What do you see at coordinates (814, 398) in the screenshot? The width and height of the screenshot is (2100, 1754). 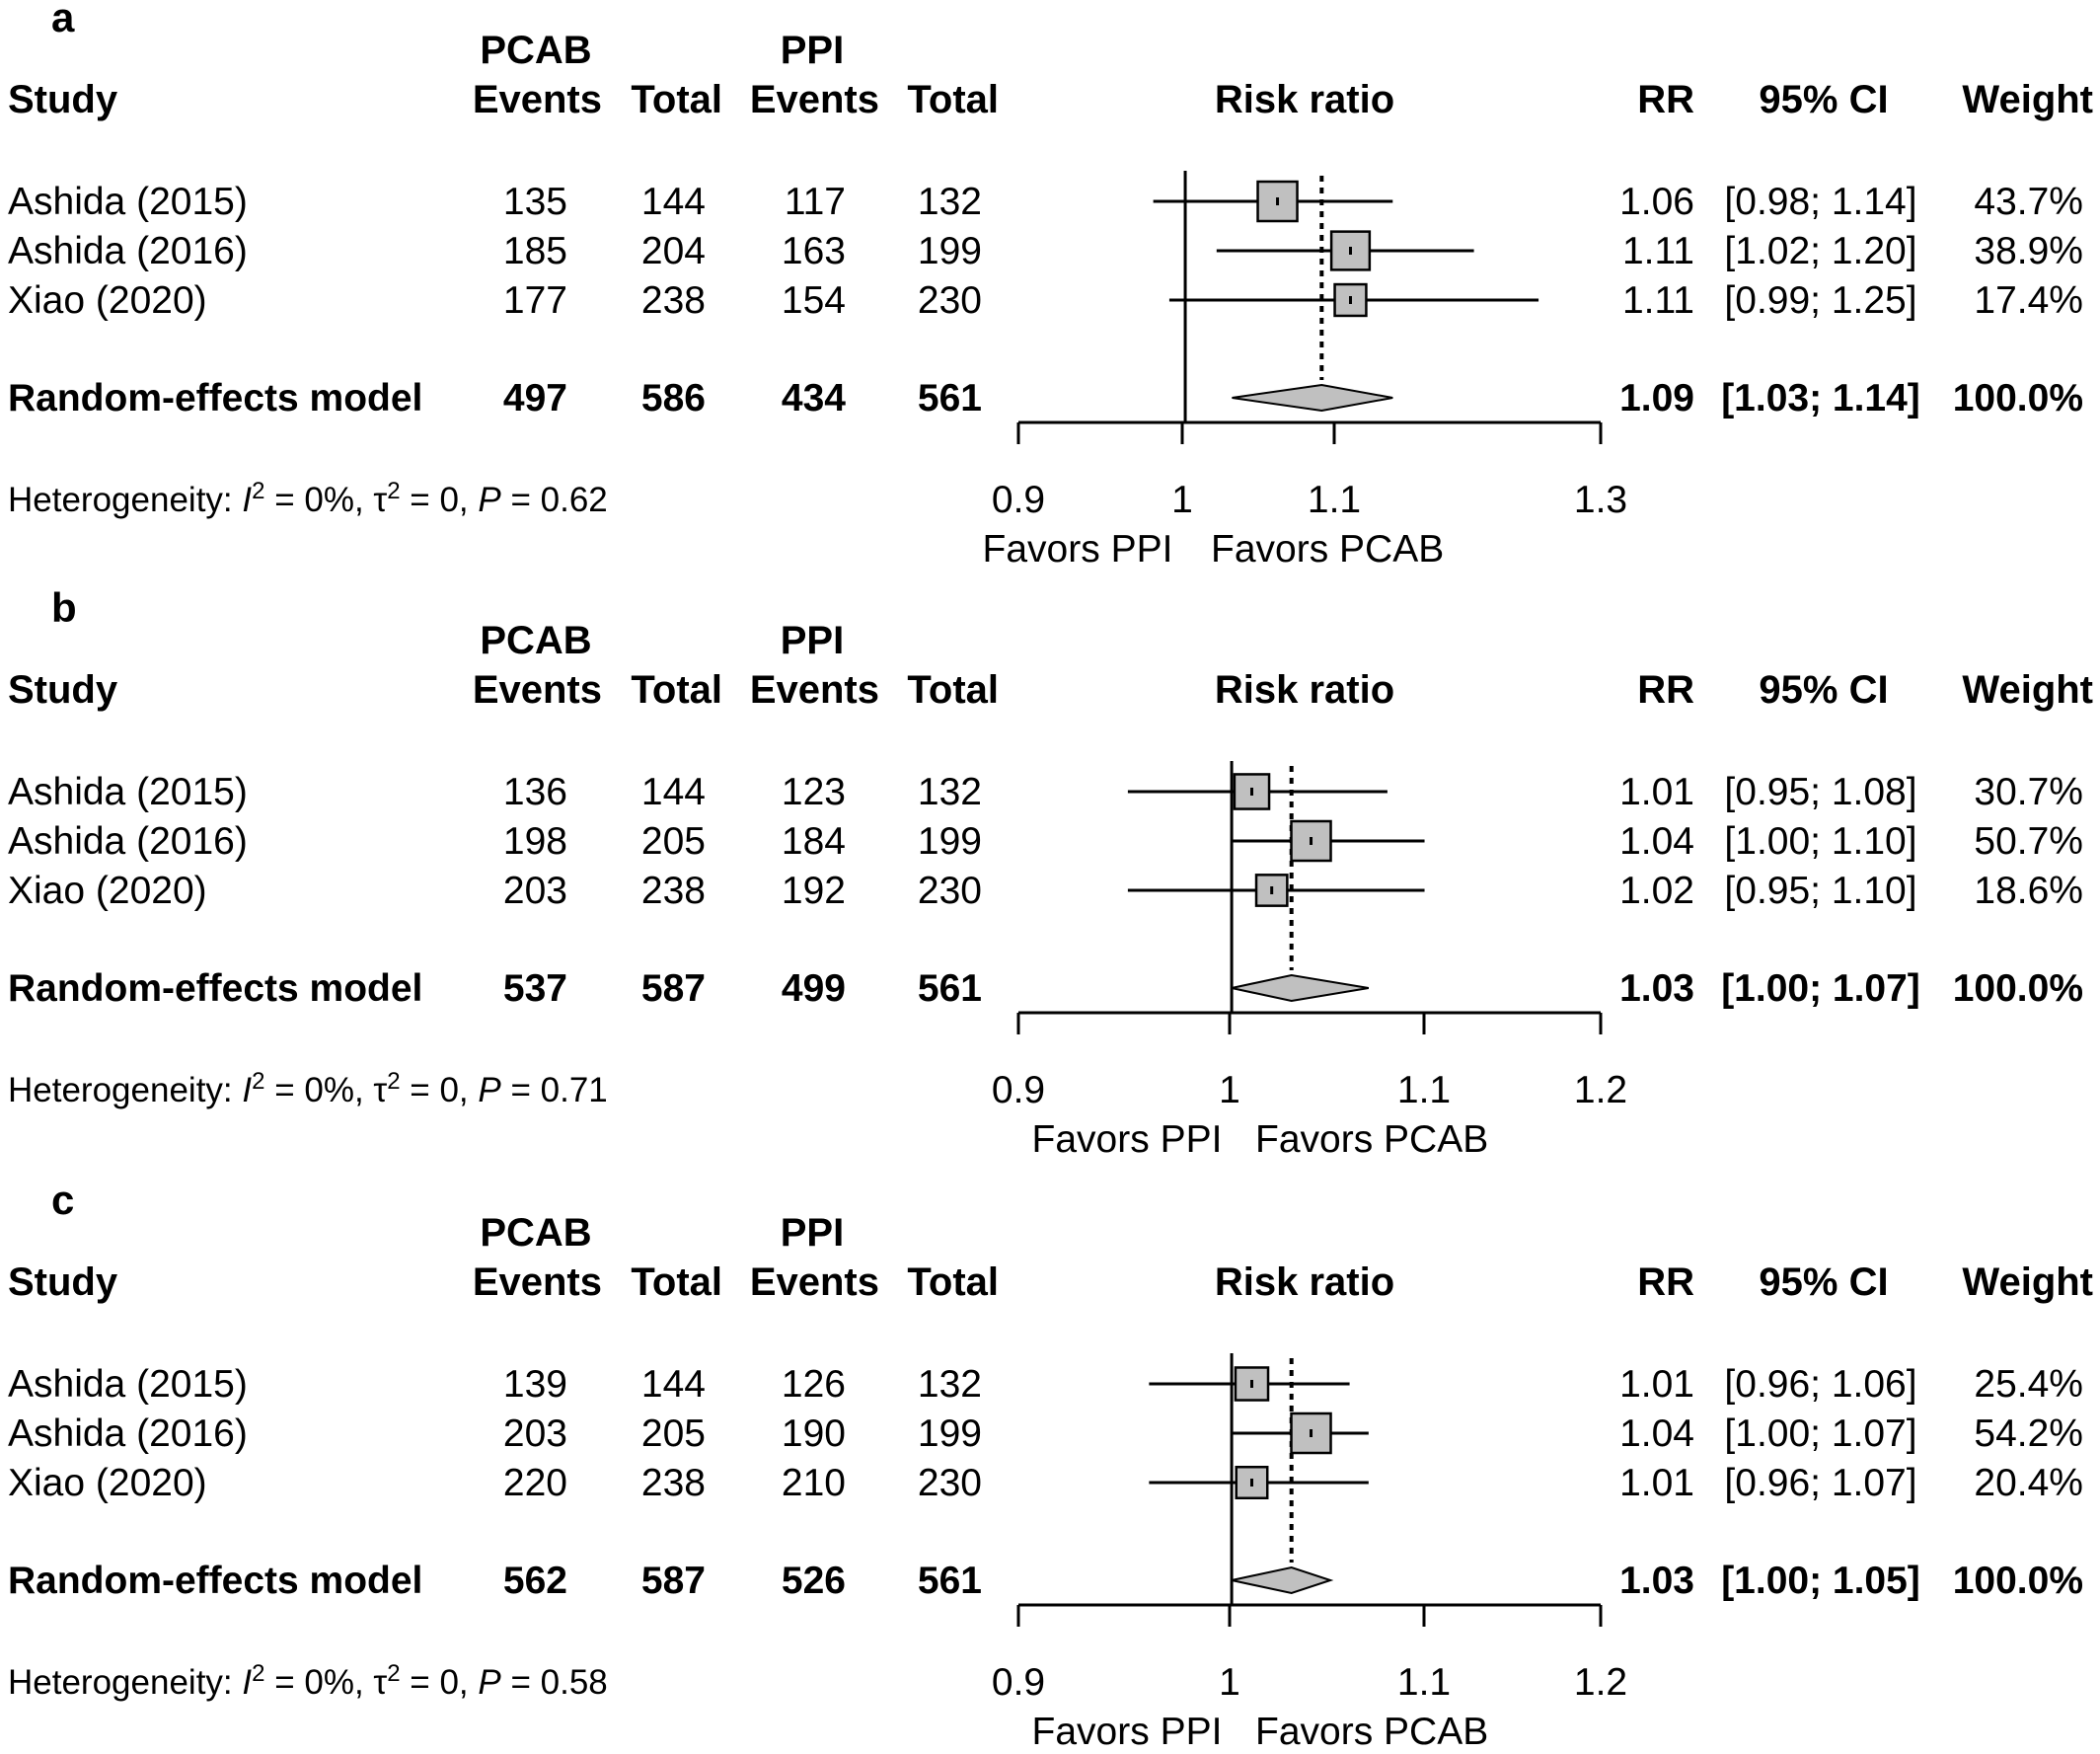 I see `pooled-ppi-events: 434` at bounding box center [814, 398].